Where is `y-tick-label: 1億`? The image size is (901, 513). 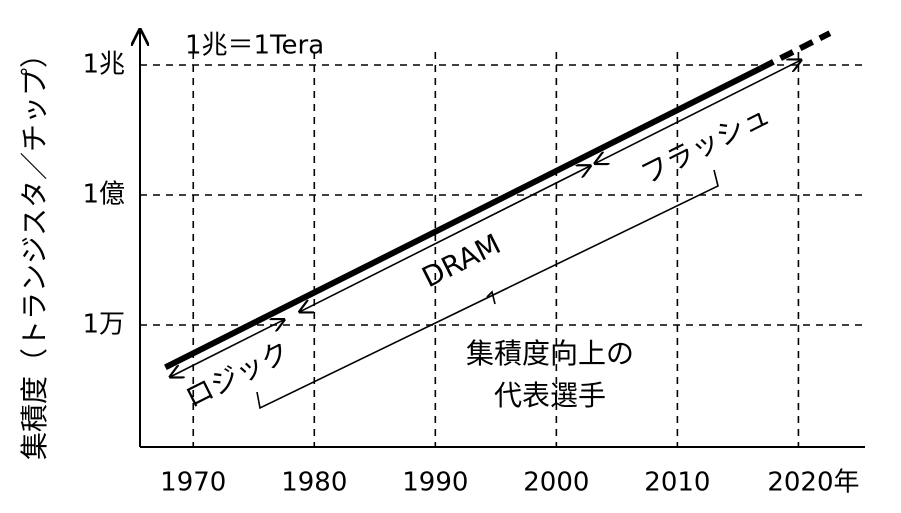
y-tick-label: 1億 is located at coordinates (103, 195).